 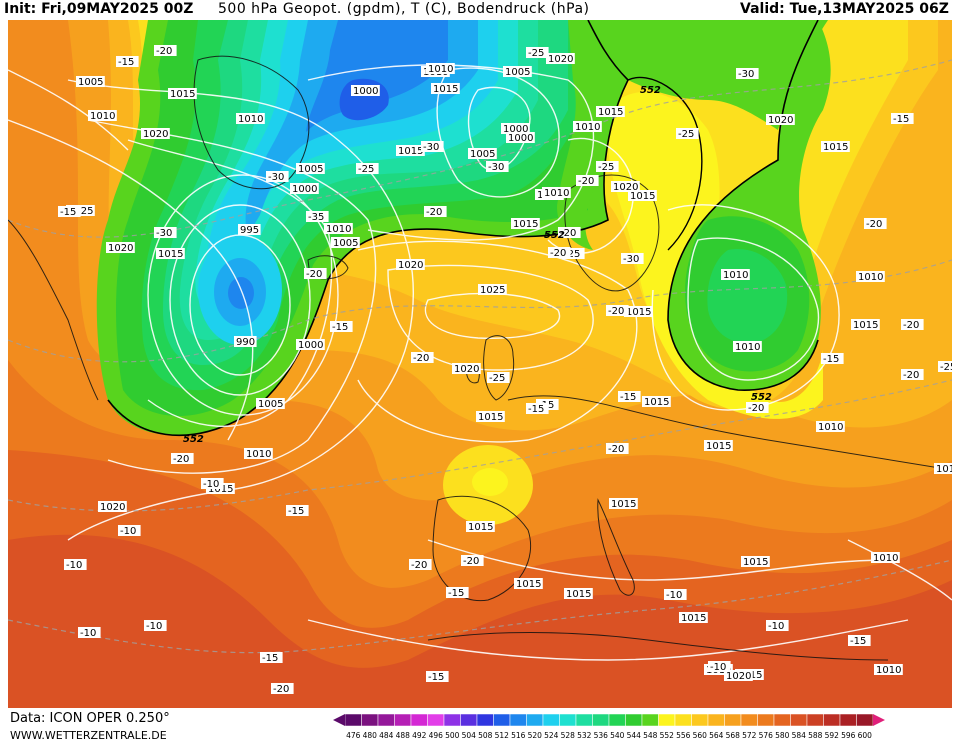 I want to click on temperature-label-0: -15, so click(x=127, y=62).